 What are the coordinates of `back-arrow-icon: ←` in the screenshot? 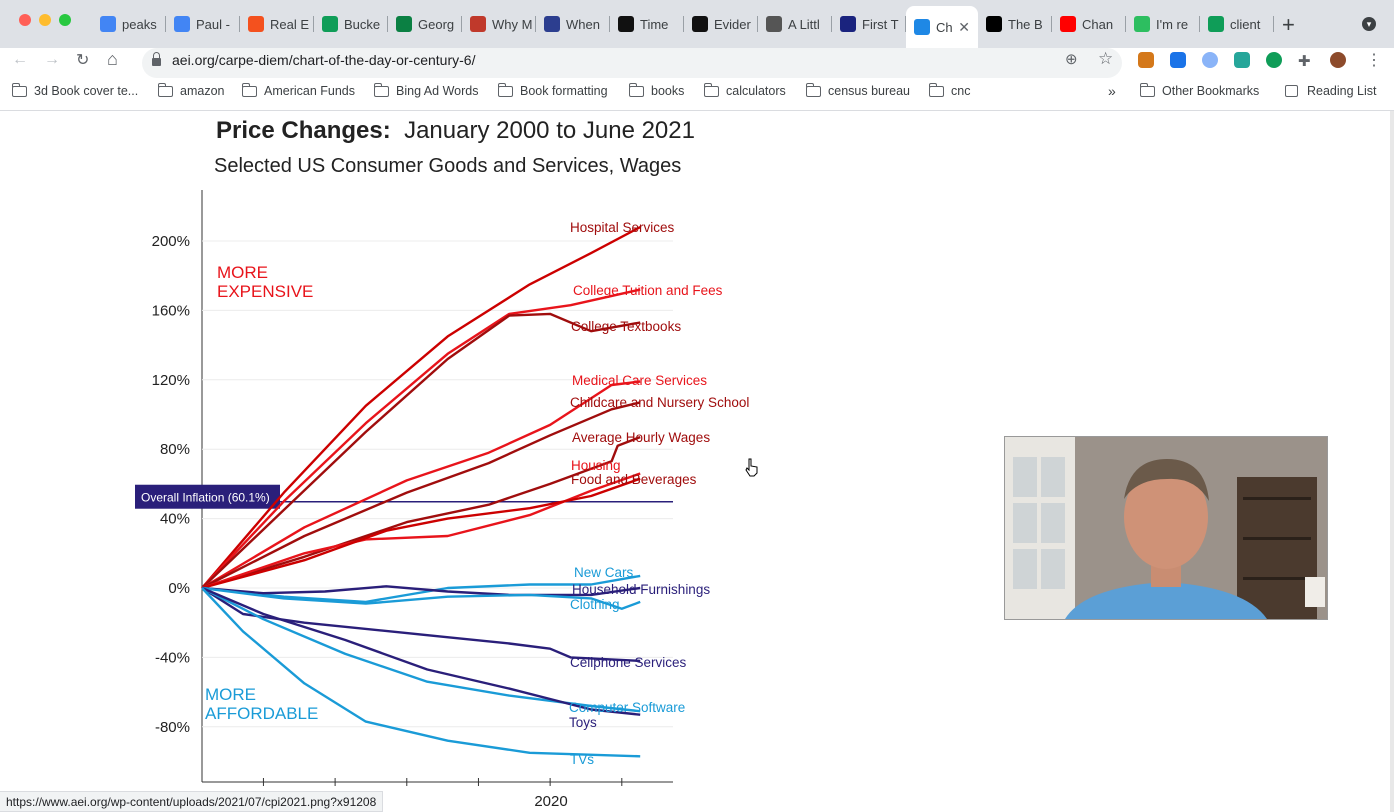 It's located at (20, 59).